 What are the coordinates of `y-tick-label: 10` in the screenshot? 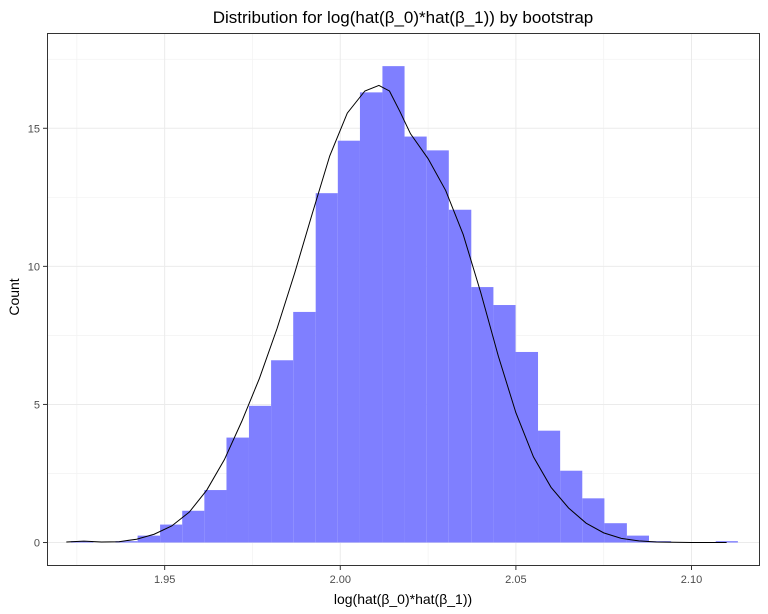 It's located at (34, 267).